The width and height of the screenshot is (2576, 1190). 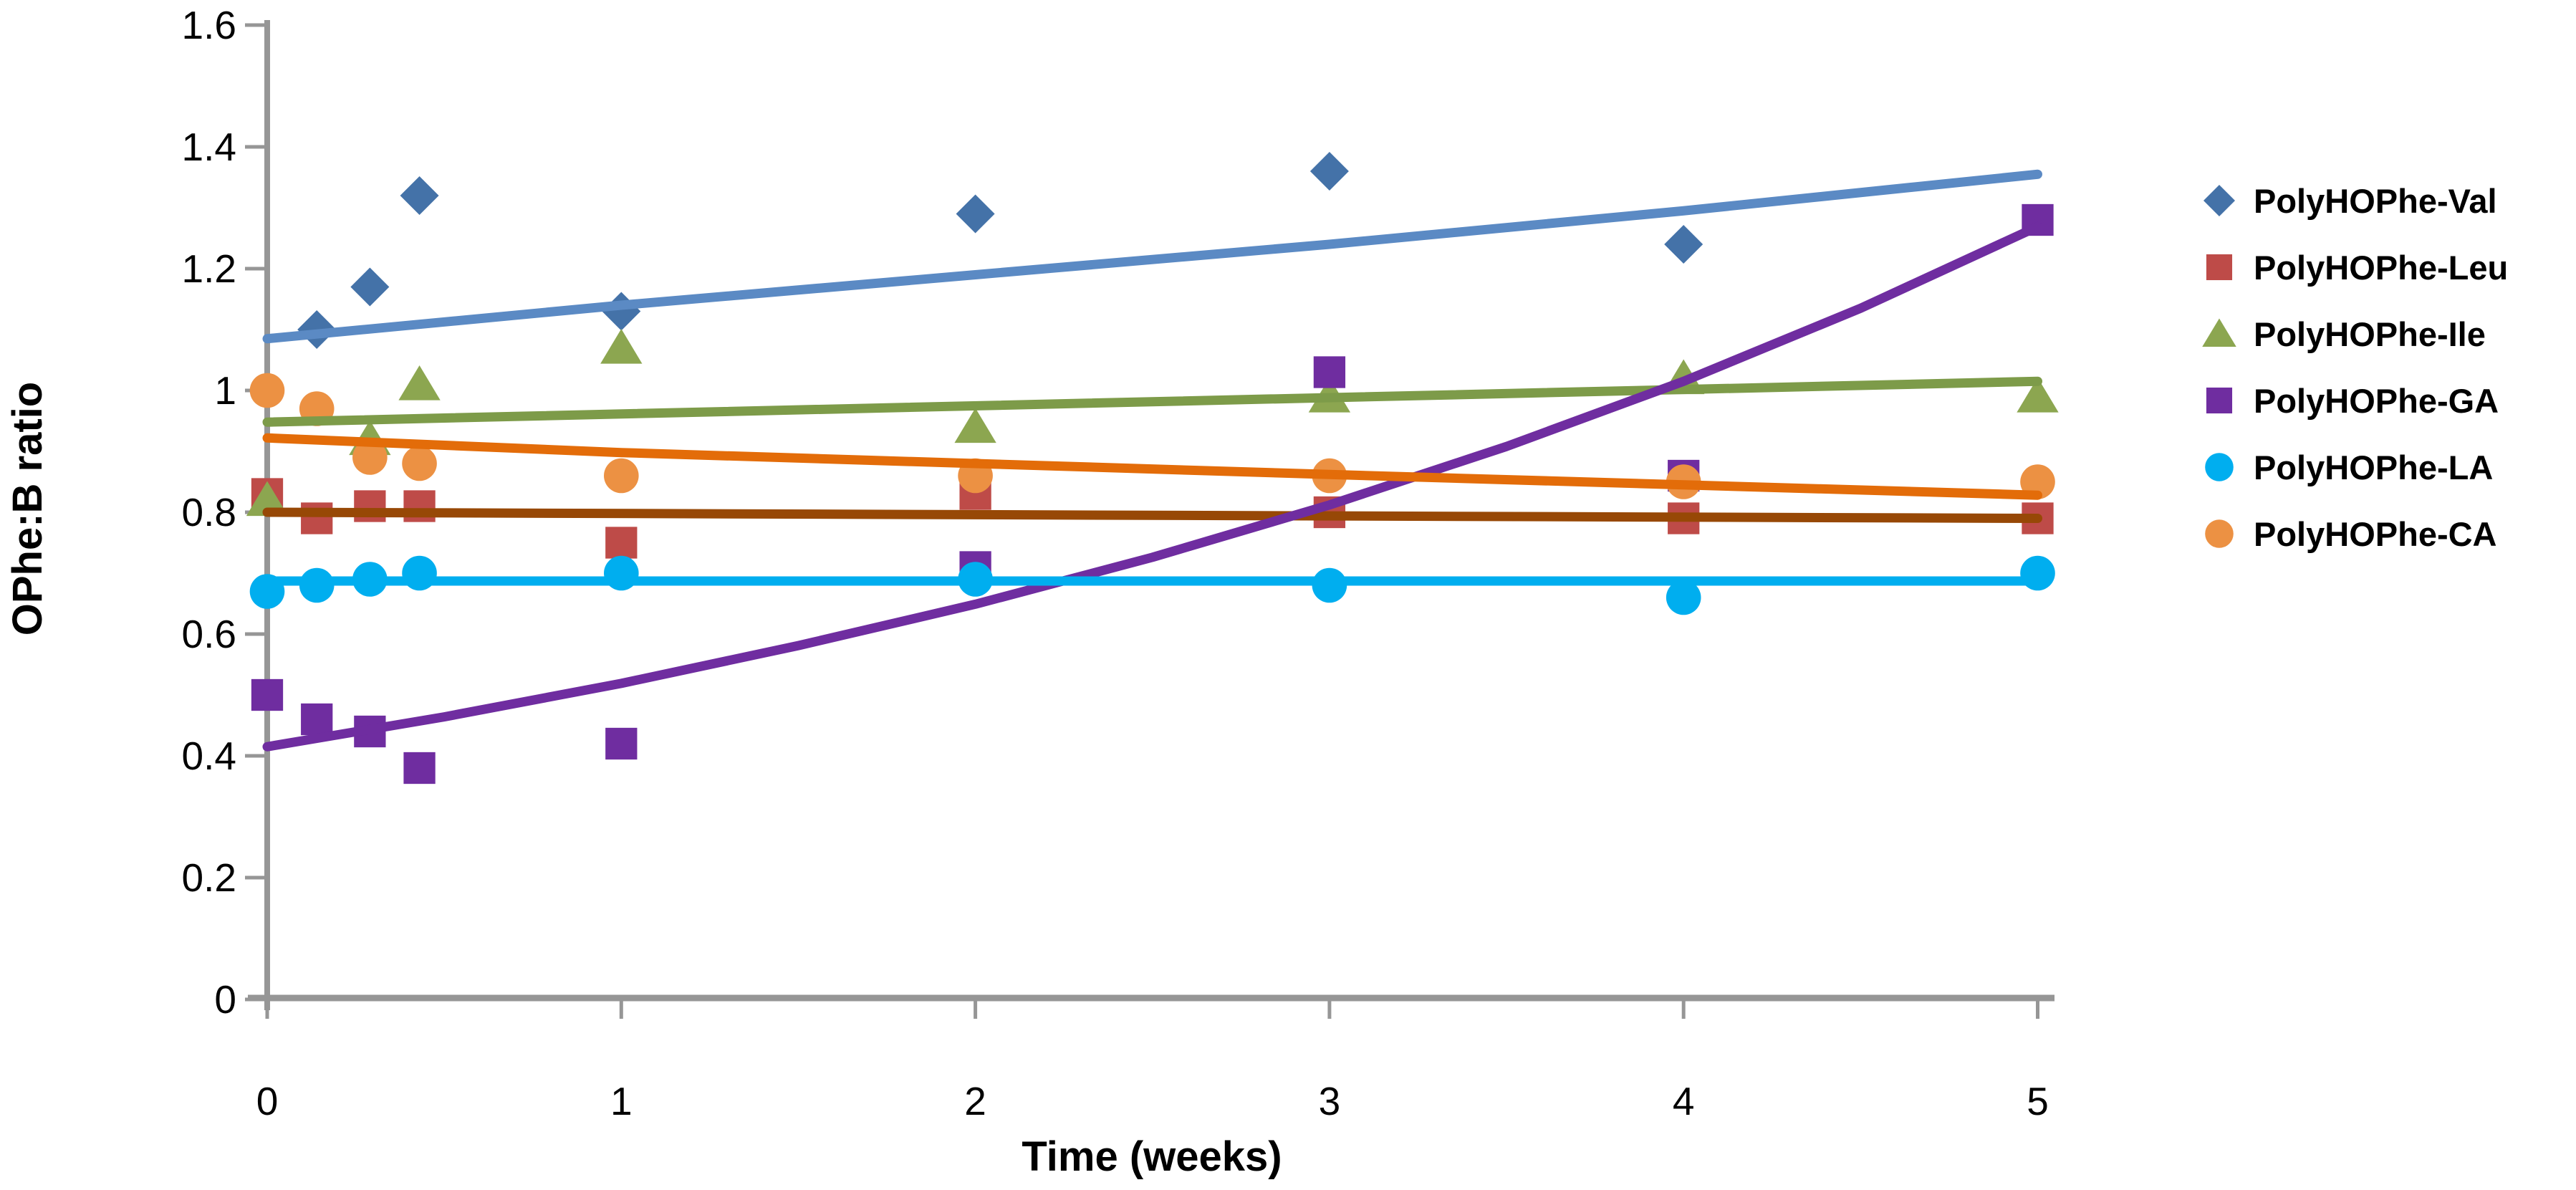 I want to click on legend-label: PolyHOPhe-GA, so click(x=2376, y=401).